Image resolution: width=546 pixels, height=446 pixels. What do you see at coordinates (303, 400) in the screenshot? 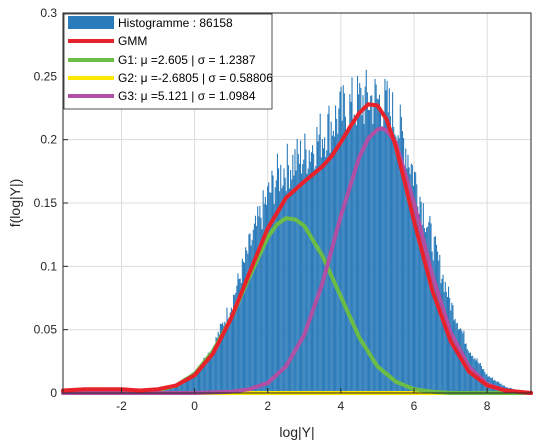
I see `x-ticks: -2 0 2 4 6 8` at bounding box center [303, 400].